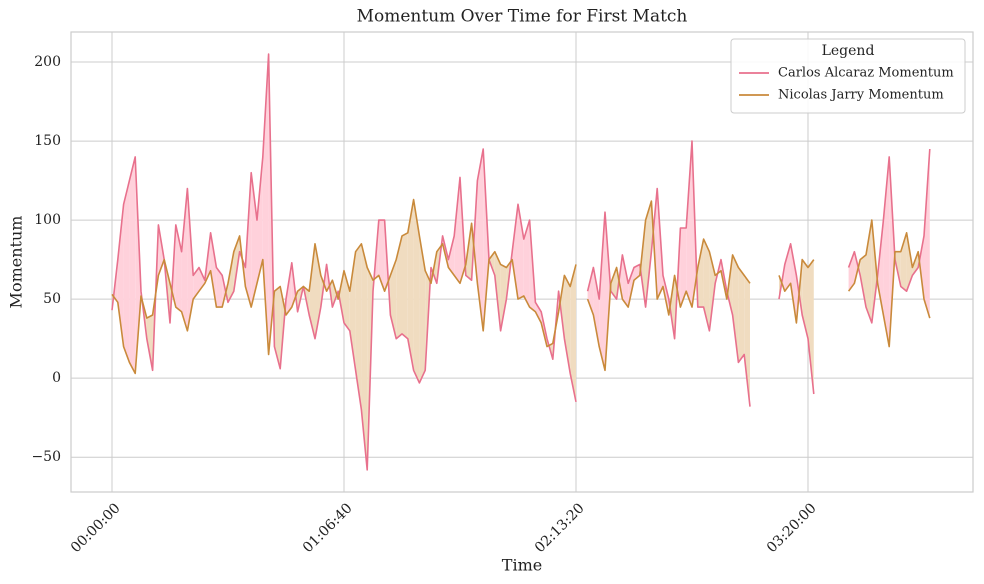 The image size is (984, 584). I want to click on y-tick-label: 200, so click(47, 62).